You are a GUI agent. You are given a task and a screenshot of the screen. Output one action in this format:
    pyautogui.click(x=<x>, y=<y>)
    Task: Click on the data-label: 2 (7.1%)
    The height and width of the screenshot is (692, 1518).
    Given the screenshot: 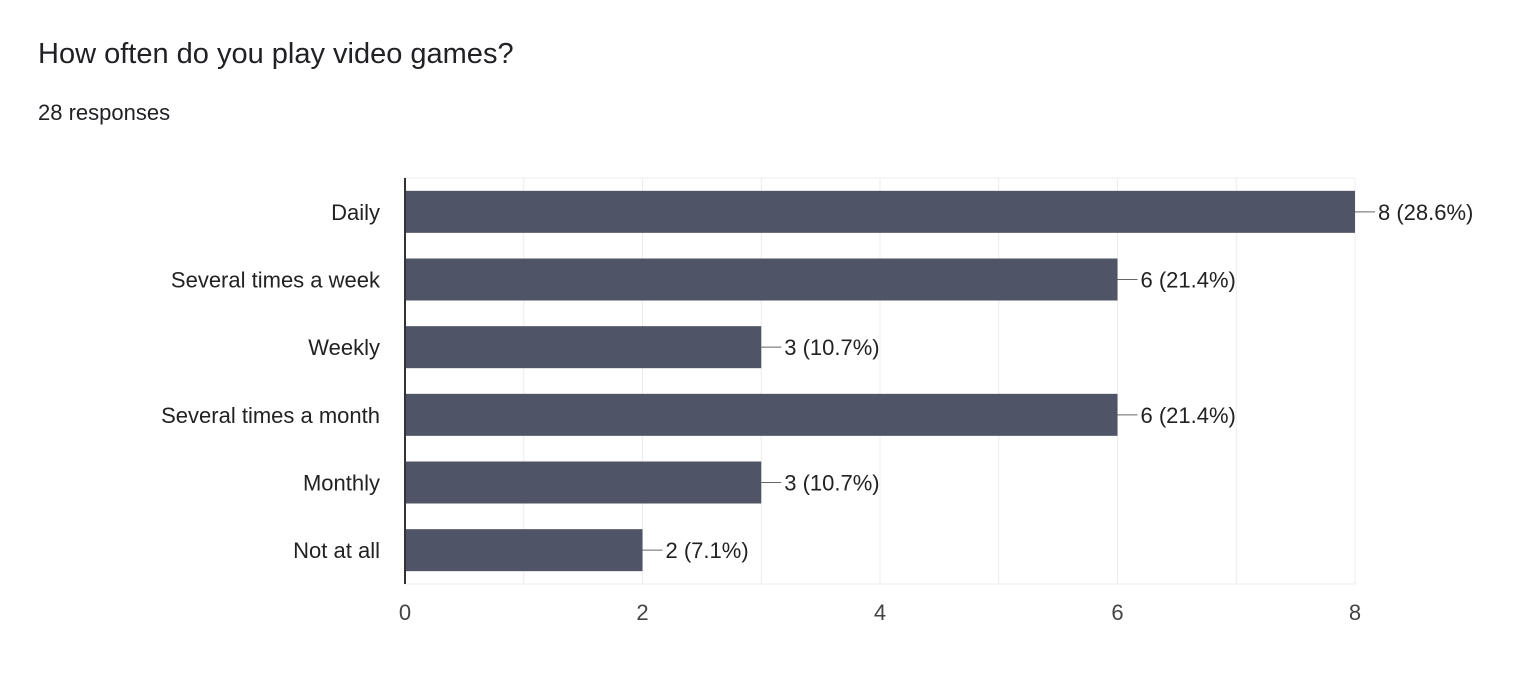 What is the action you would take?
    pyautogui.click(x=707, y=550)
    